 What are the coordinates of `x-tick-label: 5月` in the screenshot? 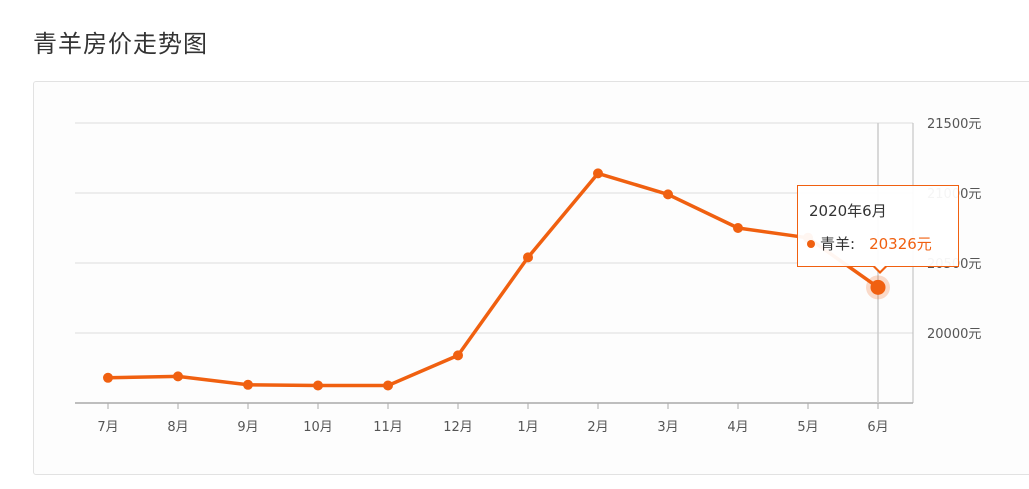 It's located at (807, 427).